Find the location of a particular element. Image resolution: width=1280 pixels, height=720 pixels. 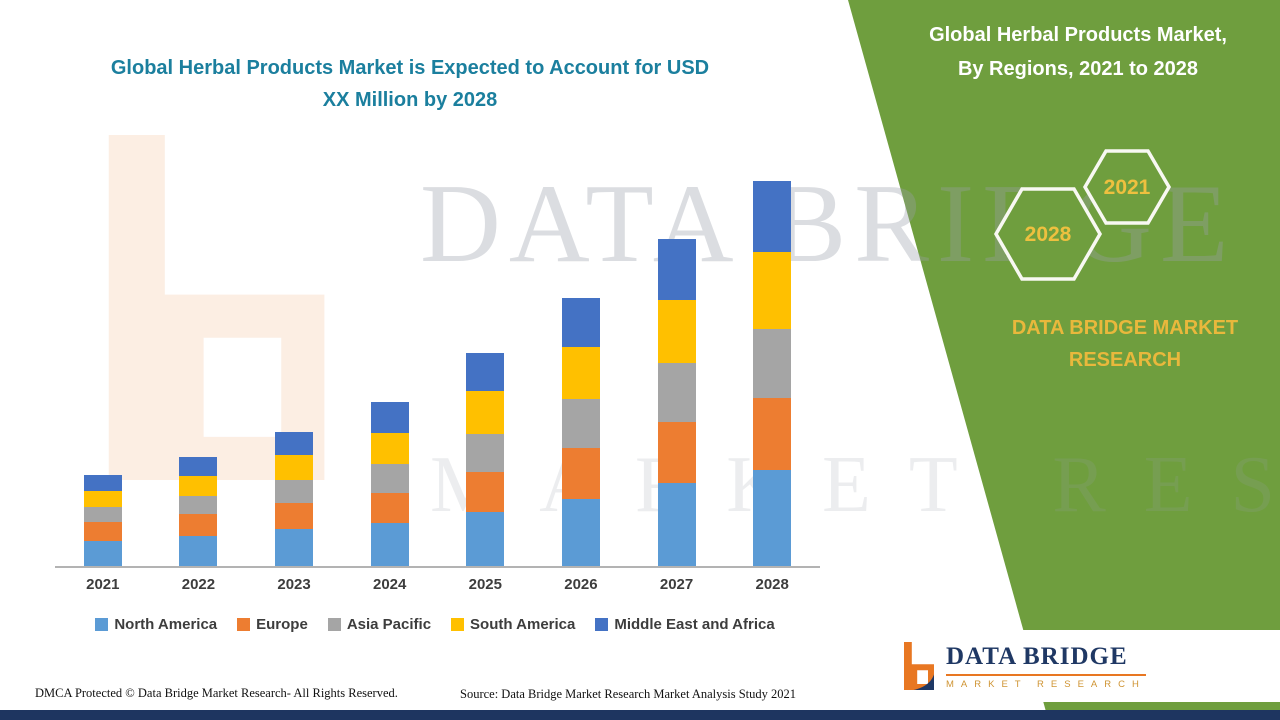

hexagon-2021-label: 2021 is located at coordinates (1127, 187).